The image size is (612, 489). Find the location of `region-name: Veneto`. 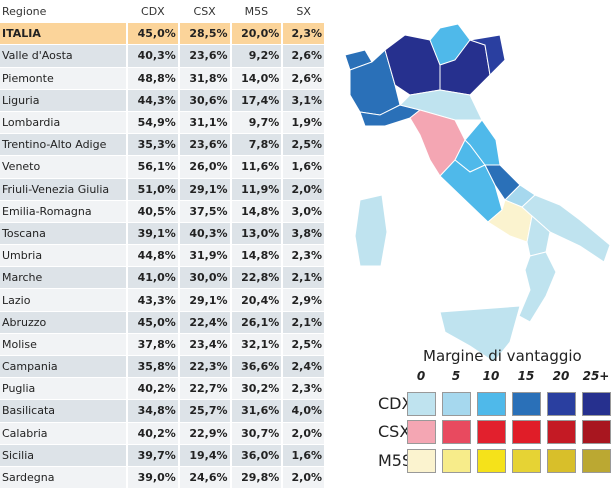

region-name: Veneto is located at coordinates (63, 167).